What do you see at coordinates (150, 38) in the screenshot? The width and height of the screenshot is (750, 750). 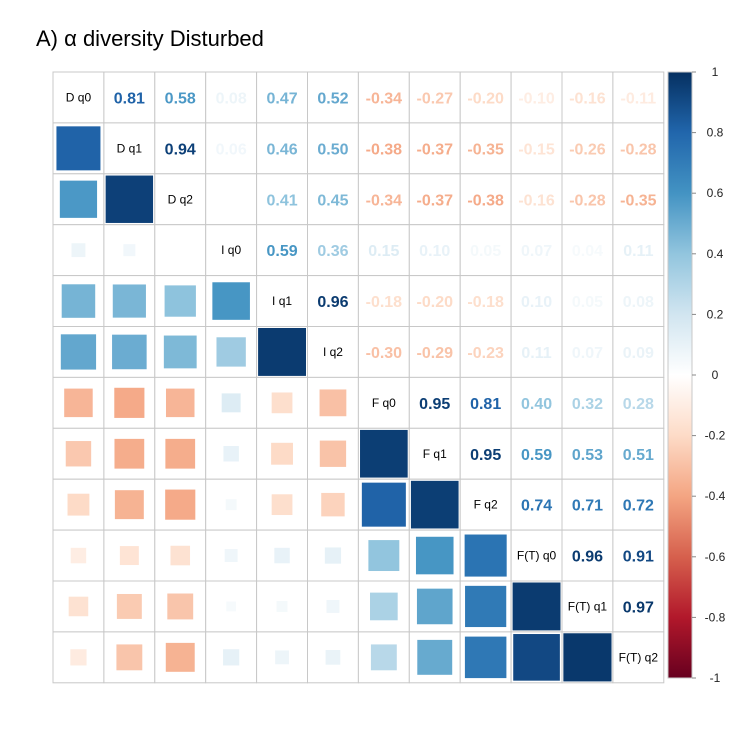 I see `chart-title: A) α diversity Disturbed` at bounding box center [150, 38].